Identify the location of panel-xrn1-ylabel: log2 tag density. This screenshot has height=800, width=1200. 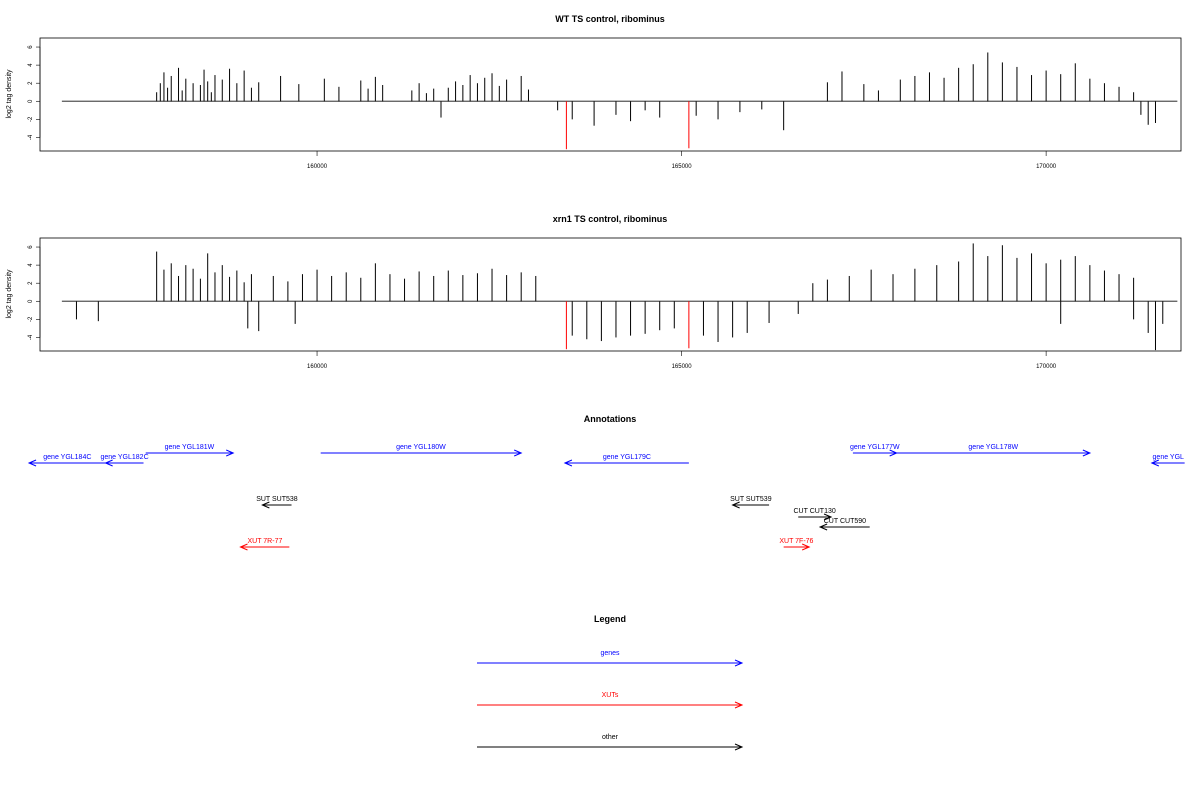
(9, 294).